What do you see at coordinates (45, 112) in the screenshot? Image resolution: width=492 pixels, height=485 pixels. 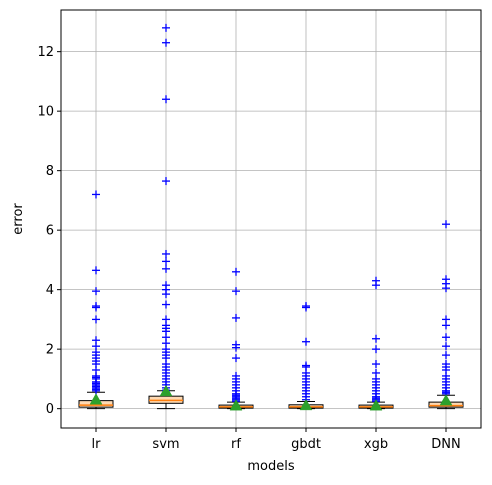 I see `y-tick-label: 10` at bounding box center [45, 112].